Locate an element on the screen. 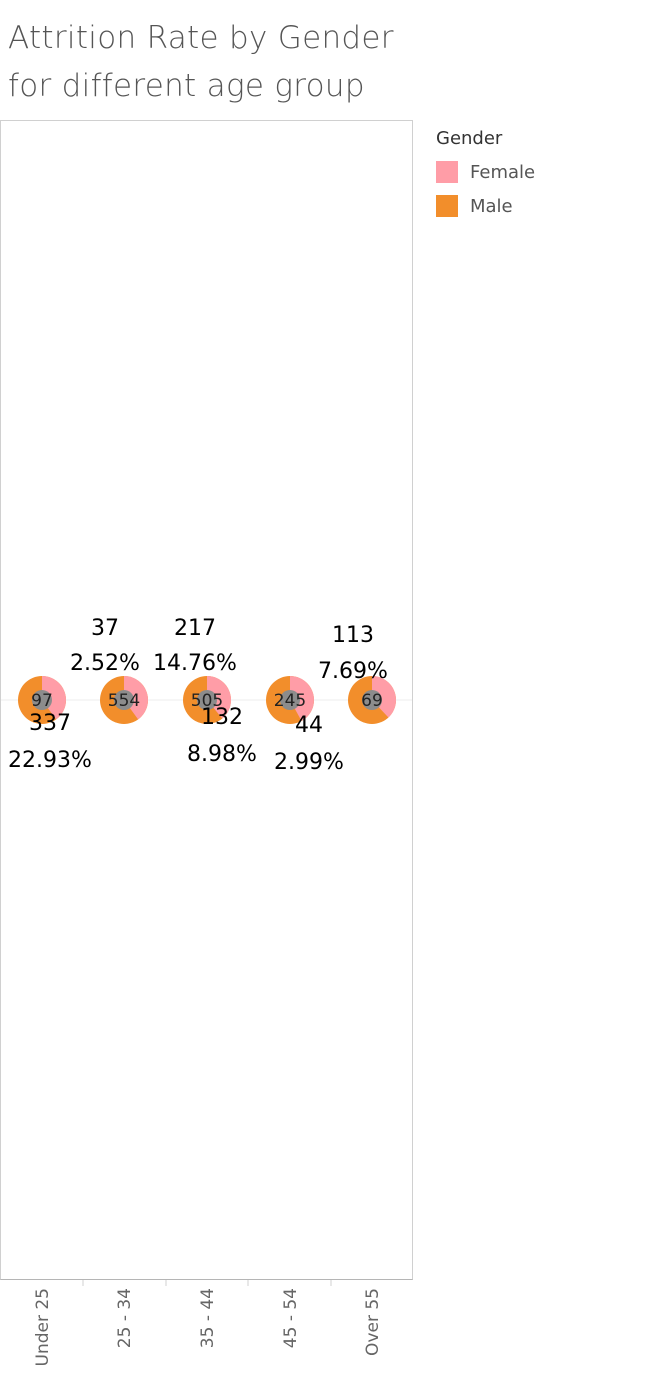  legend-item-male: Male is located at coordinates (485, 206).